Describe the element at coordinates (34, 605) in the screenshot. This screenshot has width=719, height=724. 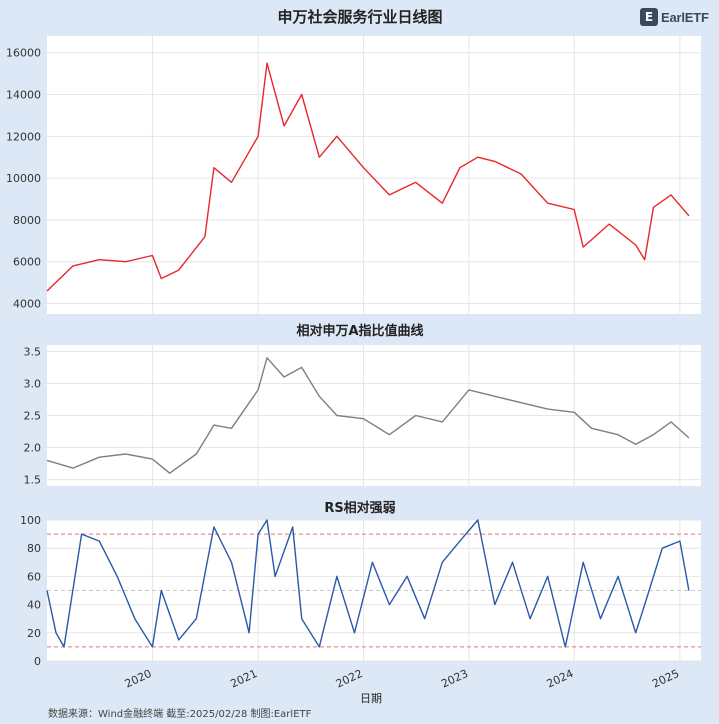
I see `y-tick-label: 40` at that location.